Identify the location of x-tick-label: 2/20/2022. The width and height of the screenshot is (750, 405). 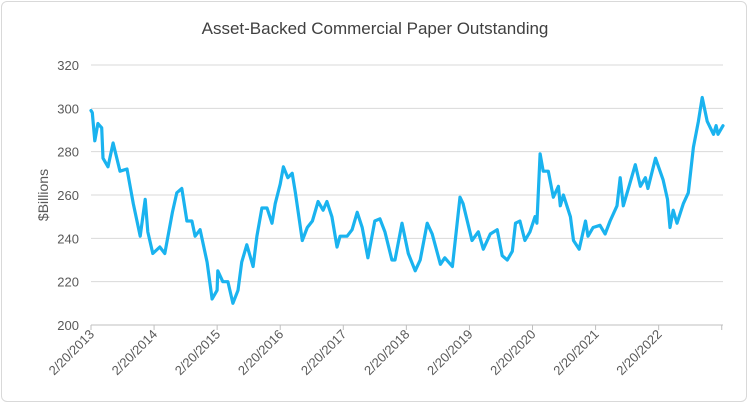
(639, 353).